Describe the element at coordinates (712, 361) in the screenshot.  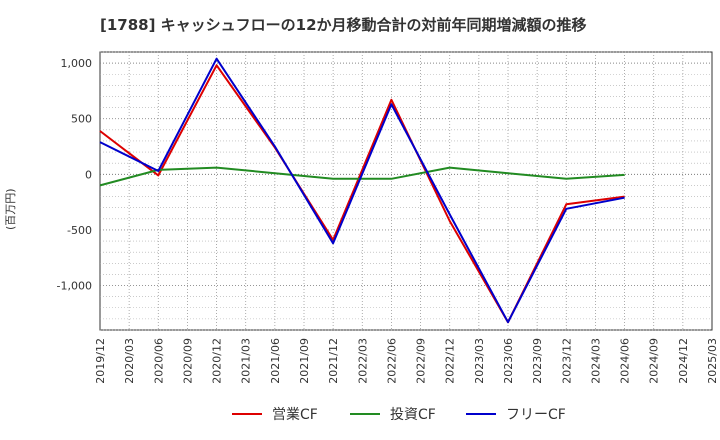
I see `x-tick-label: 2025/03` at that location.